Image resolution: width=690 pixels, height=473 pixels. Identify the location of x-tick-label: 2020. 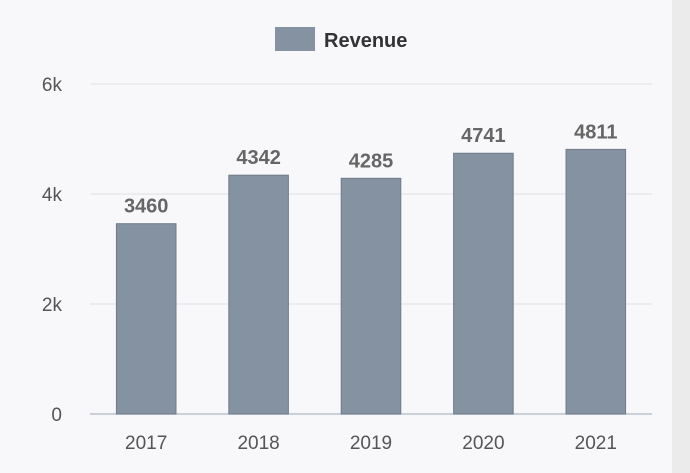
(483, 443).